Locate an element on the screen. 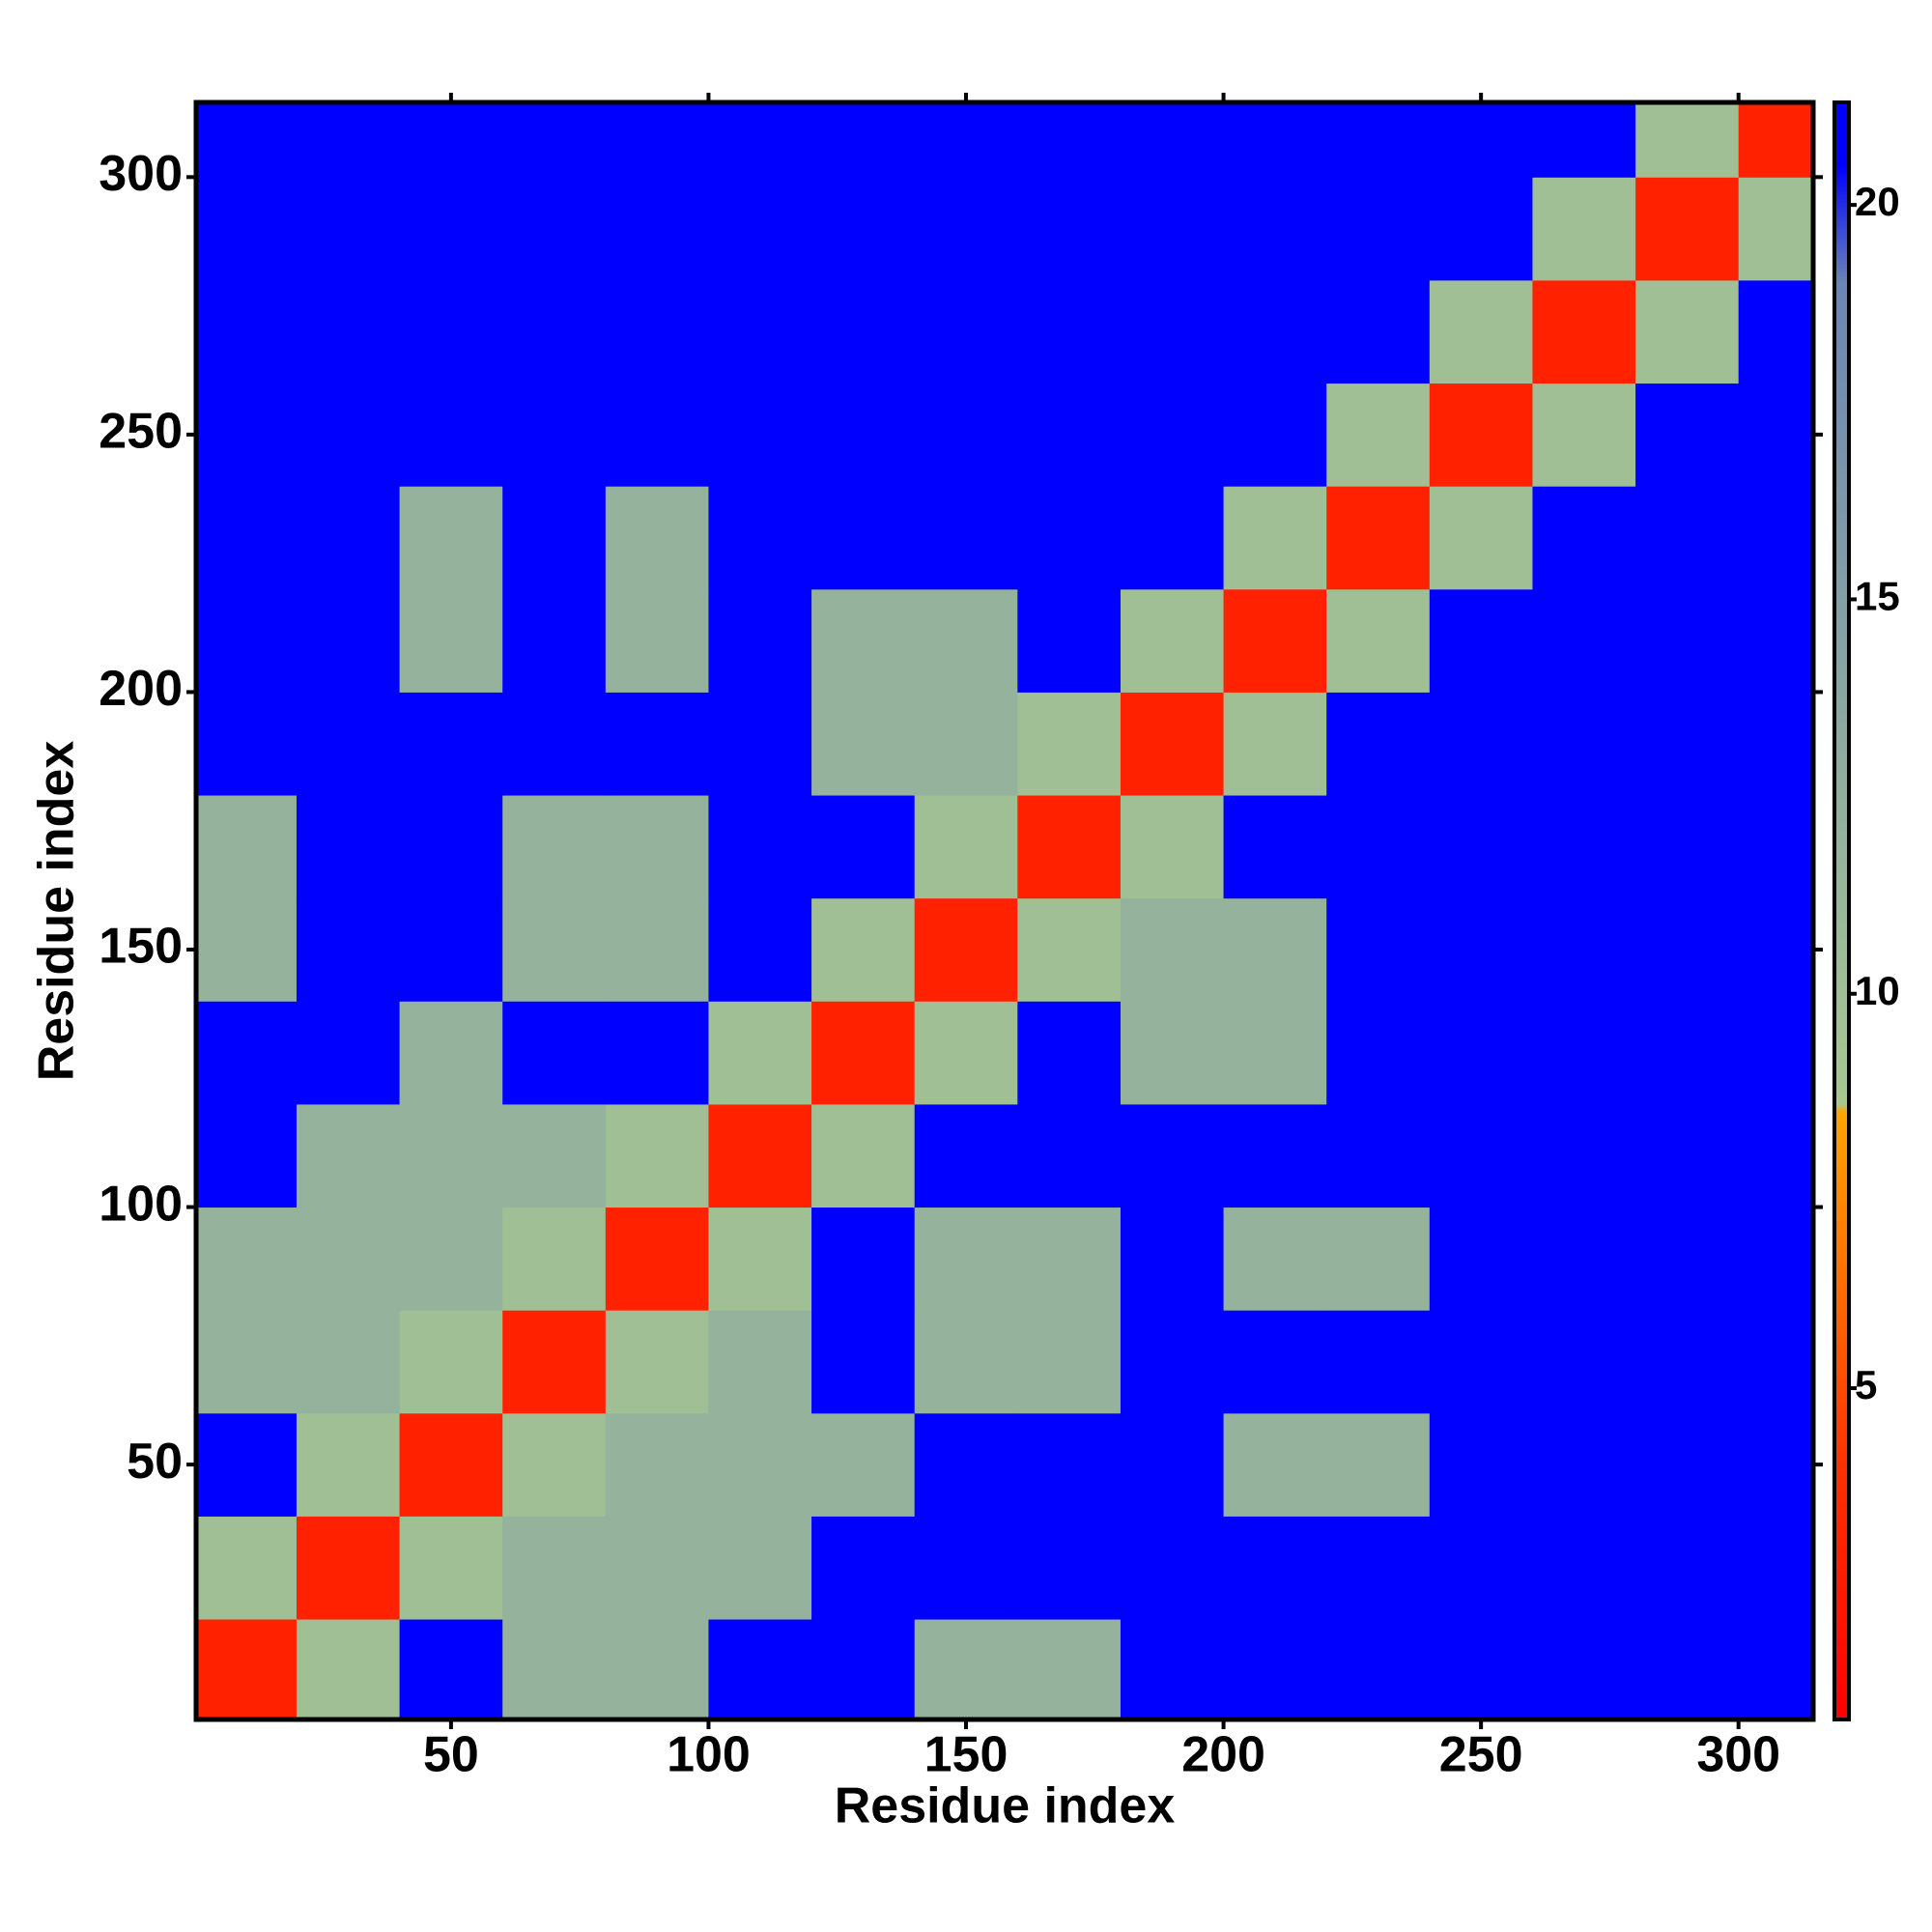  y-tick-label: 150 is located at coordinates (141, 947).